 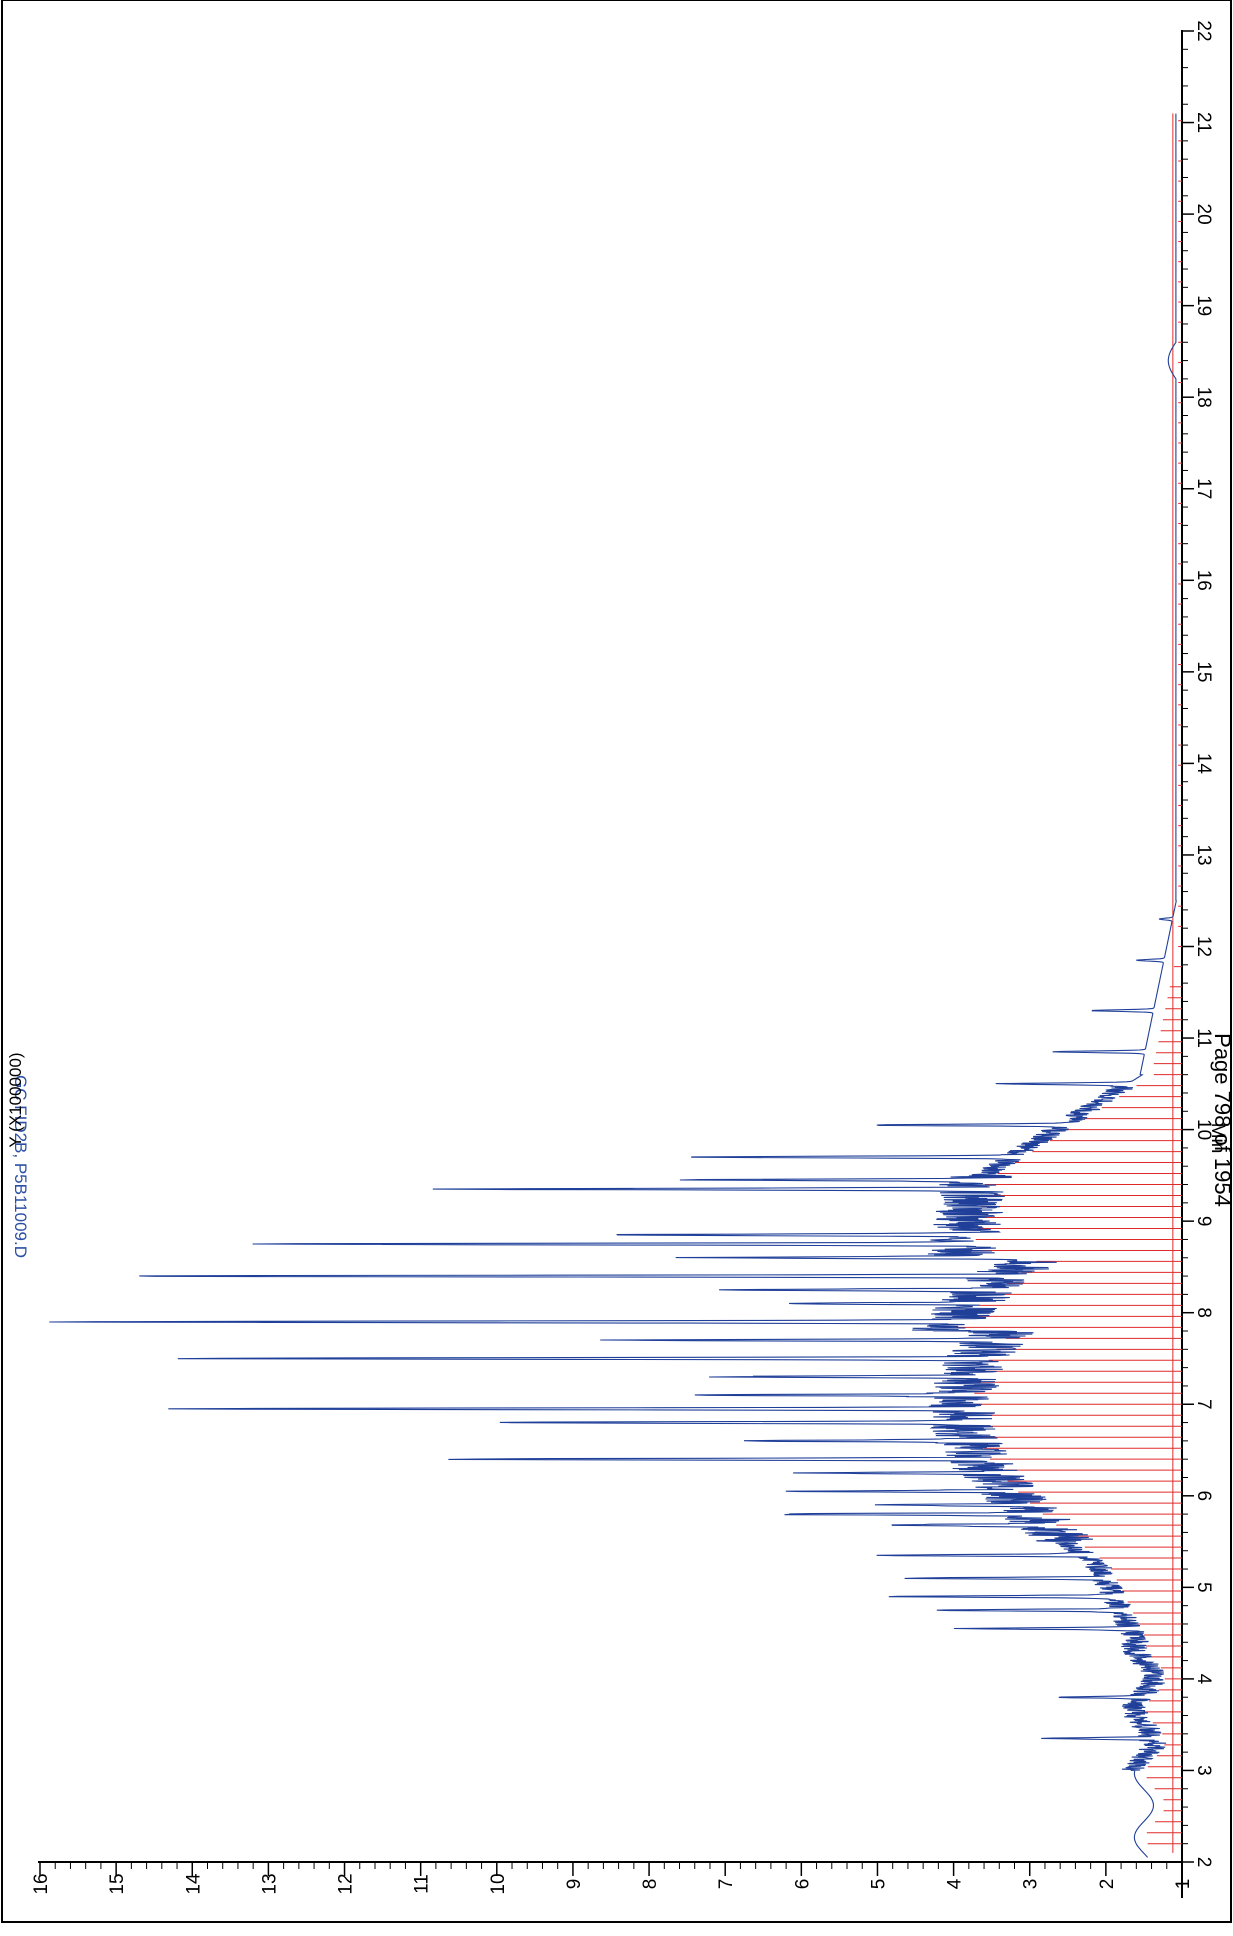 What do you see at coordinates (1203, 122) in the screenshot?
I see `x-tick-label-21: 21` at bounding box center [1203, 122].